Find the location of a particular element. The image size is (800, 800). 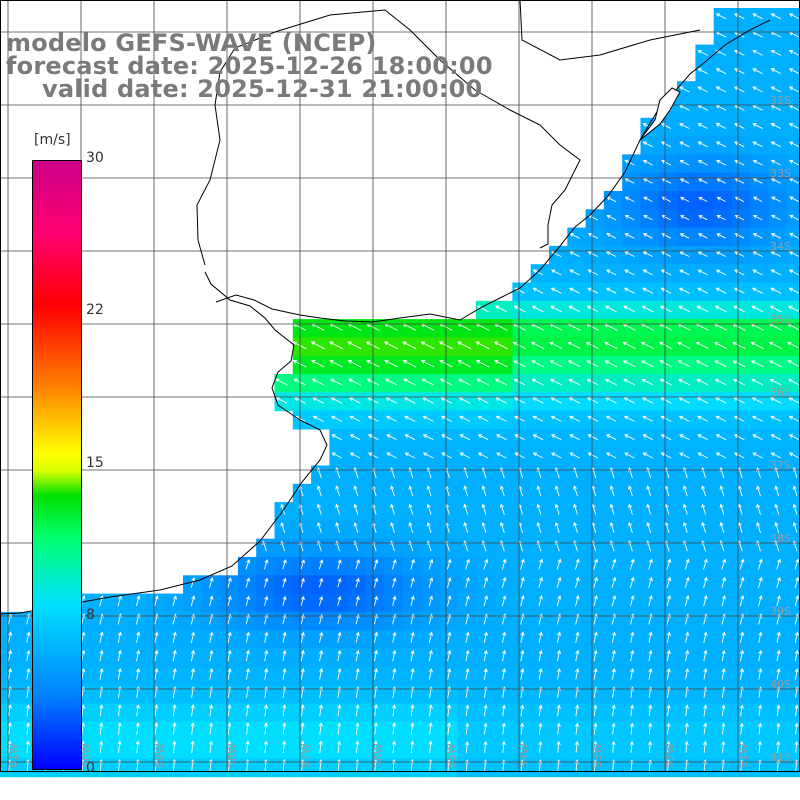

colorbar-tick-8: 8 is located at coordinates (90, 615).